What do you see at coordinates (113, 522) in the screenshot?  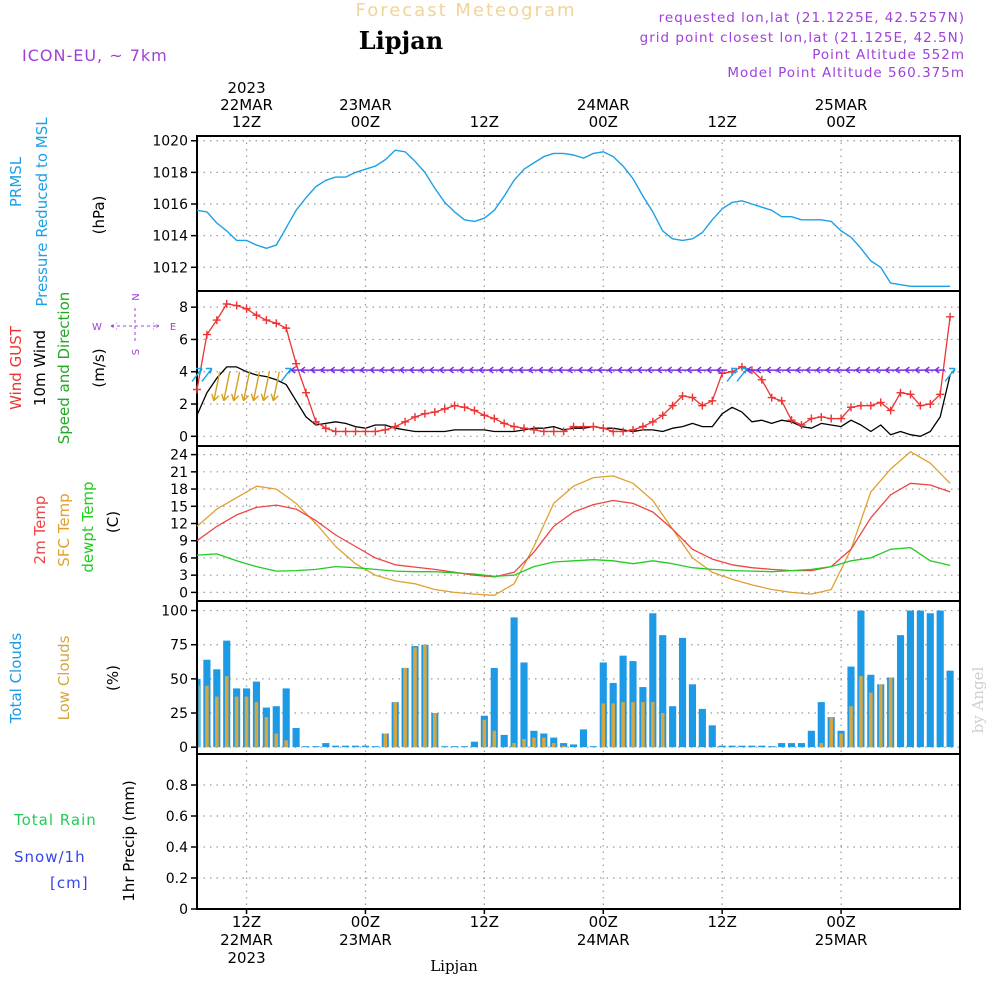 I see `temp-unit: (C)` at bounding box center [113, 522].